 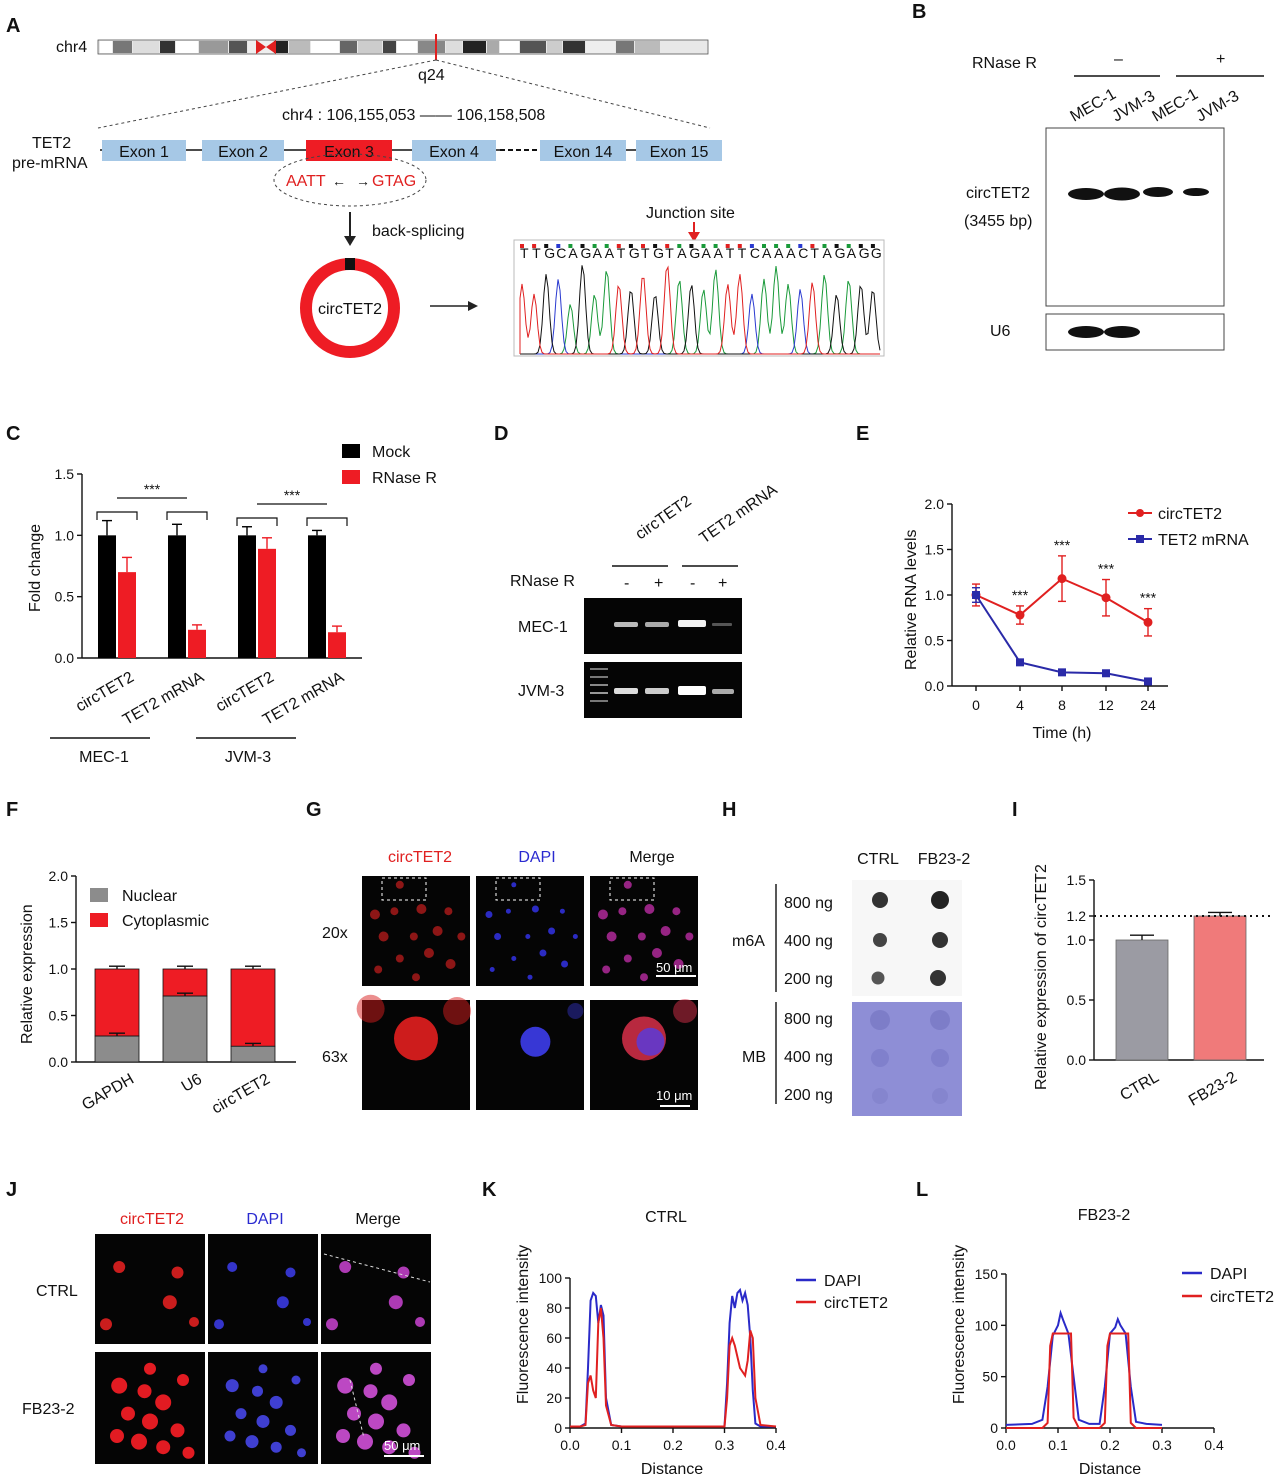 I want to click on xlabel-l: Distance, so click(x=1110, y=1468).